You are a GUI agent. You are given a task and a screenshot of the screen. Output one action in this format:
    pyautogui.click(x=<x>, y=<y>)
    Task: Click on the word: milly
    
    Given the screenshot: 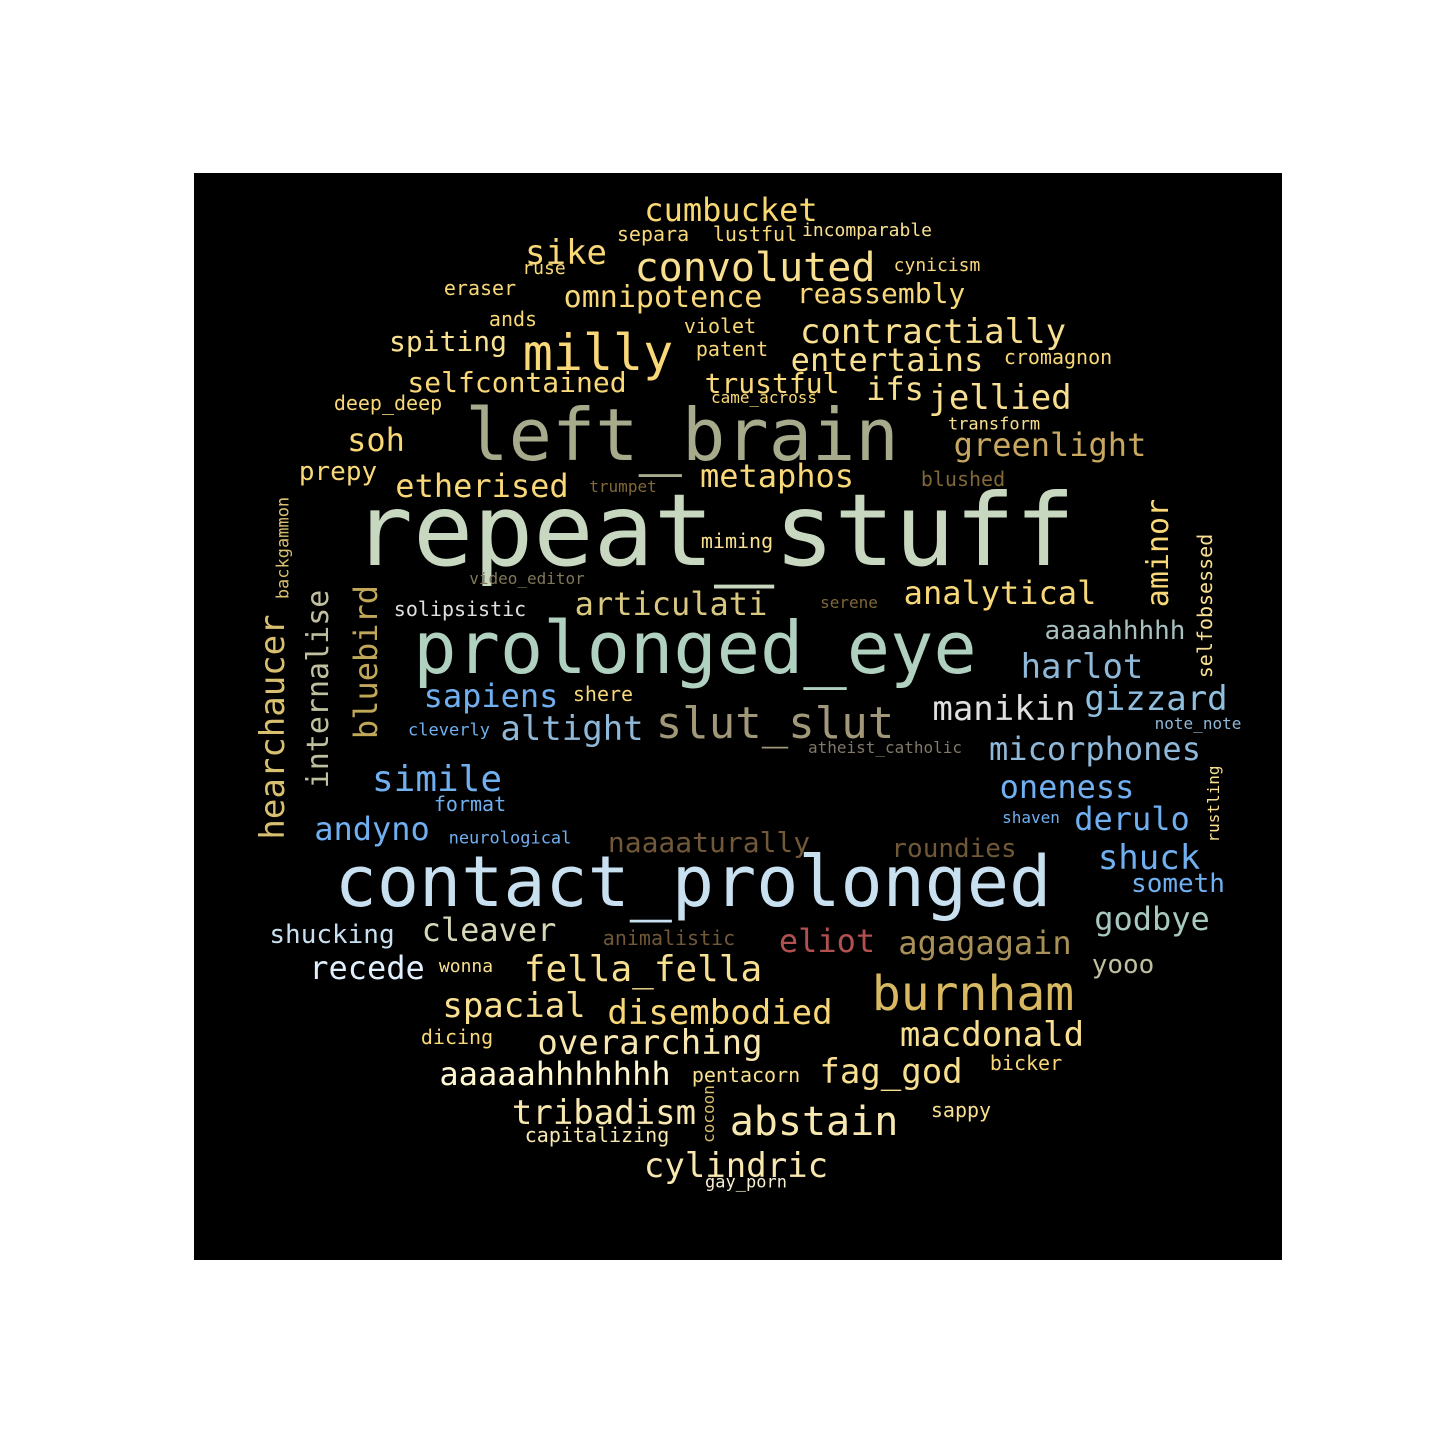 What is the action you would take?
    pyautogui.click(x=598, y=353)
    